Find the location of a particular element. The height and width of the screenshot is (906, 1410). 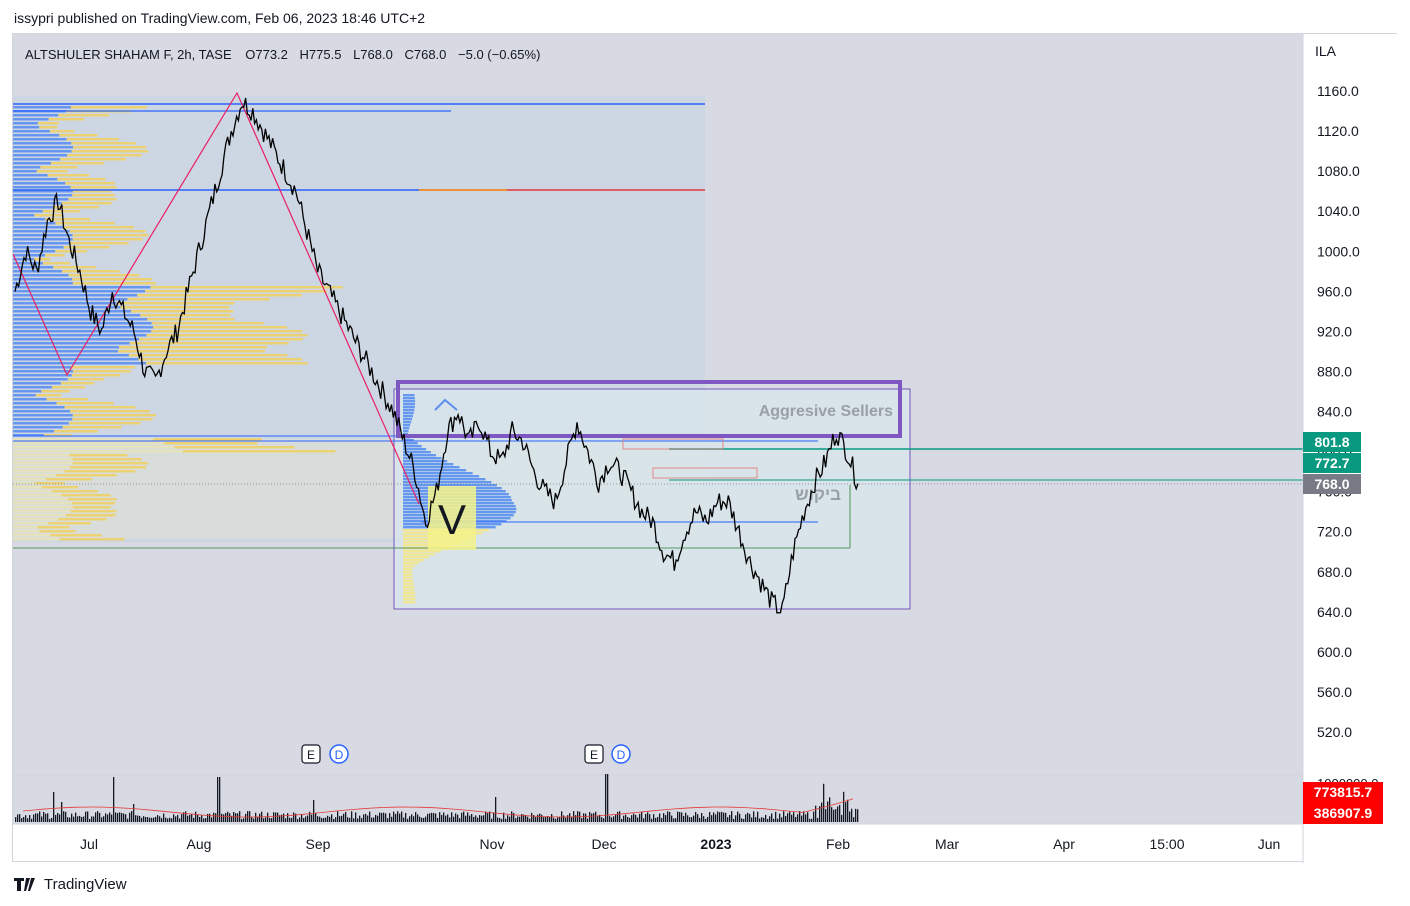

red-rect-small is located at coordinates (705, 473).